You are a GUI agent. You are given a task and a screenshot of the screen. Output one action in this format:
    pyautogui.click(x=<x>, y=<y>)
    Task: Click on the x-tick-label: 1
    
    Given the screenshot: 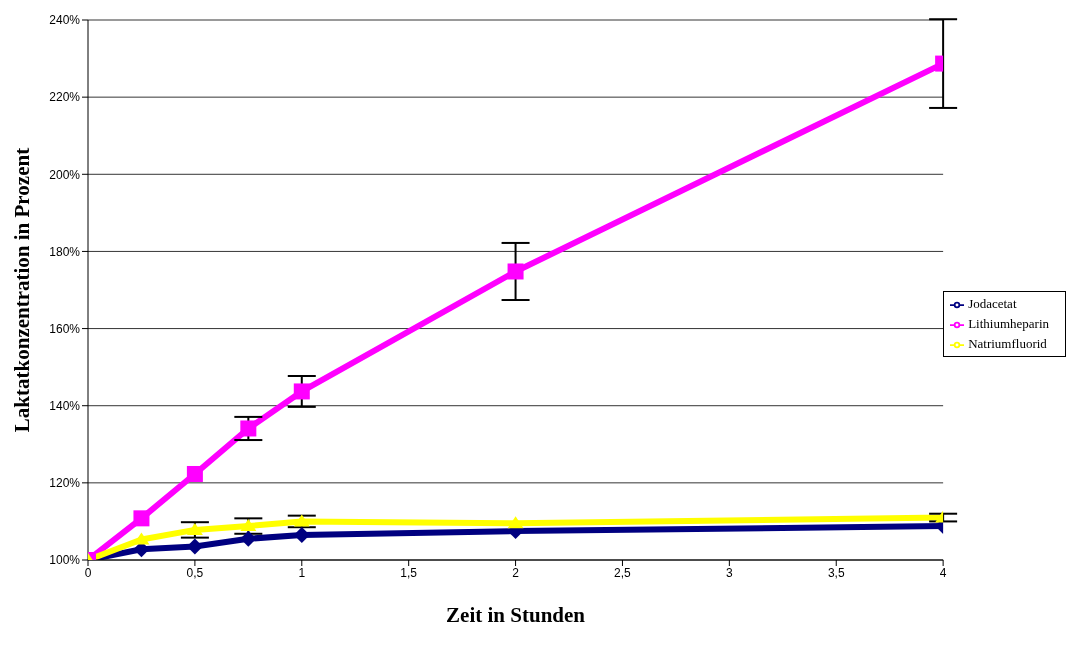 What is the action you would take?
    pyautogui.click(x=302, y=572)
    